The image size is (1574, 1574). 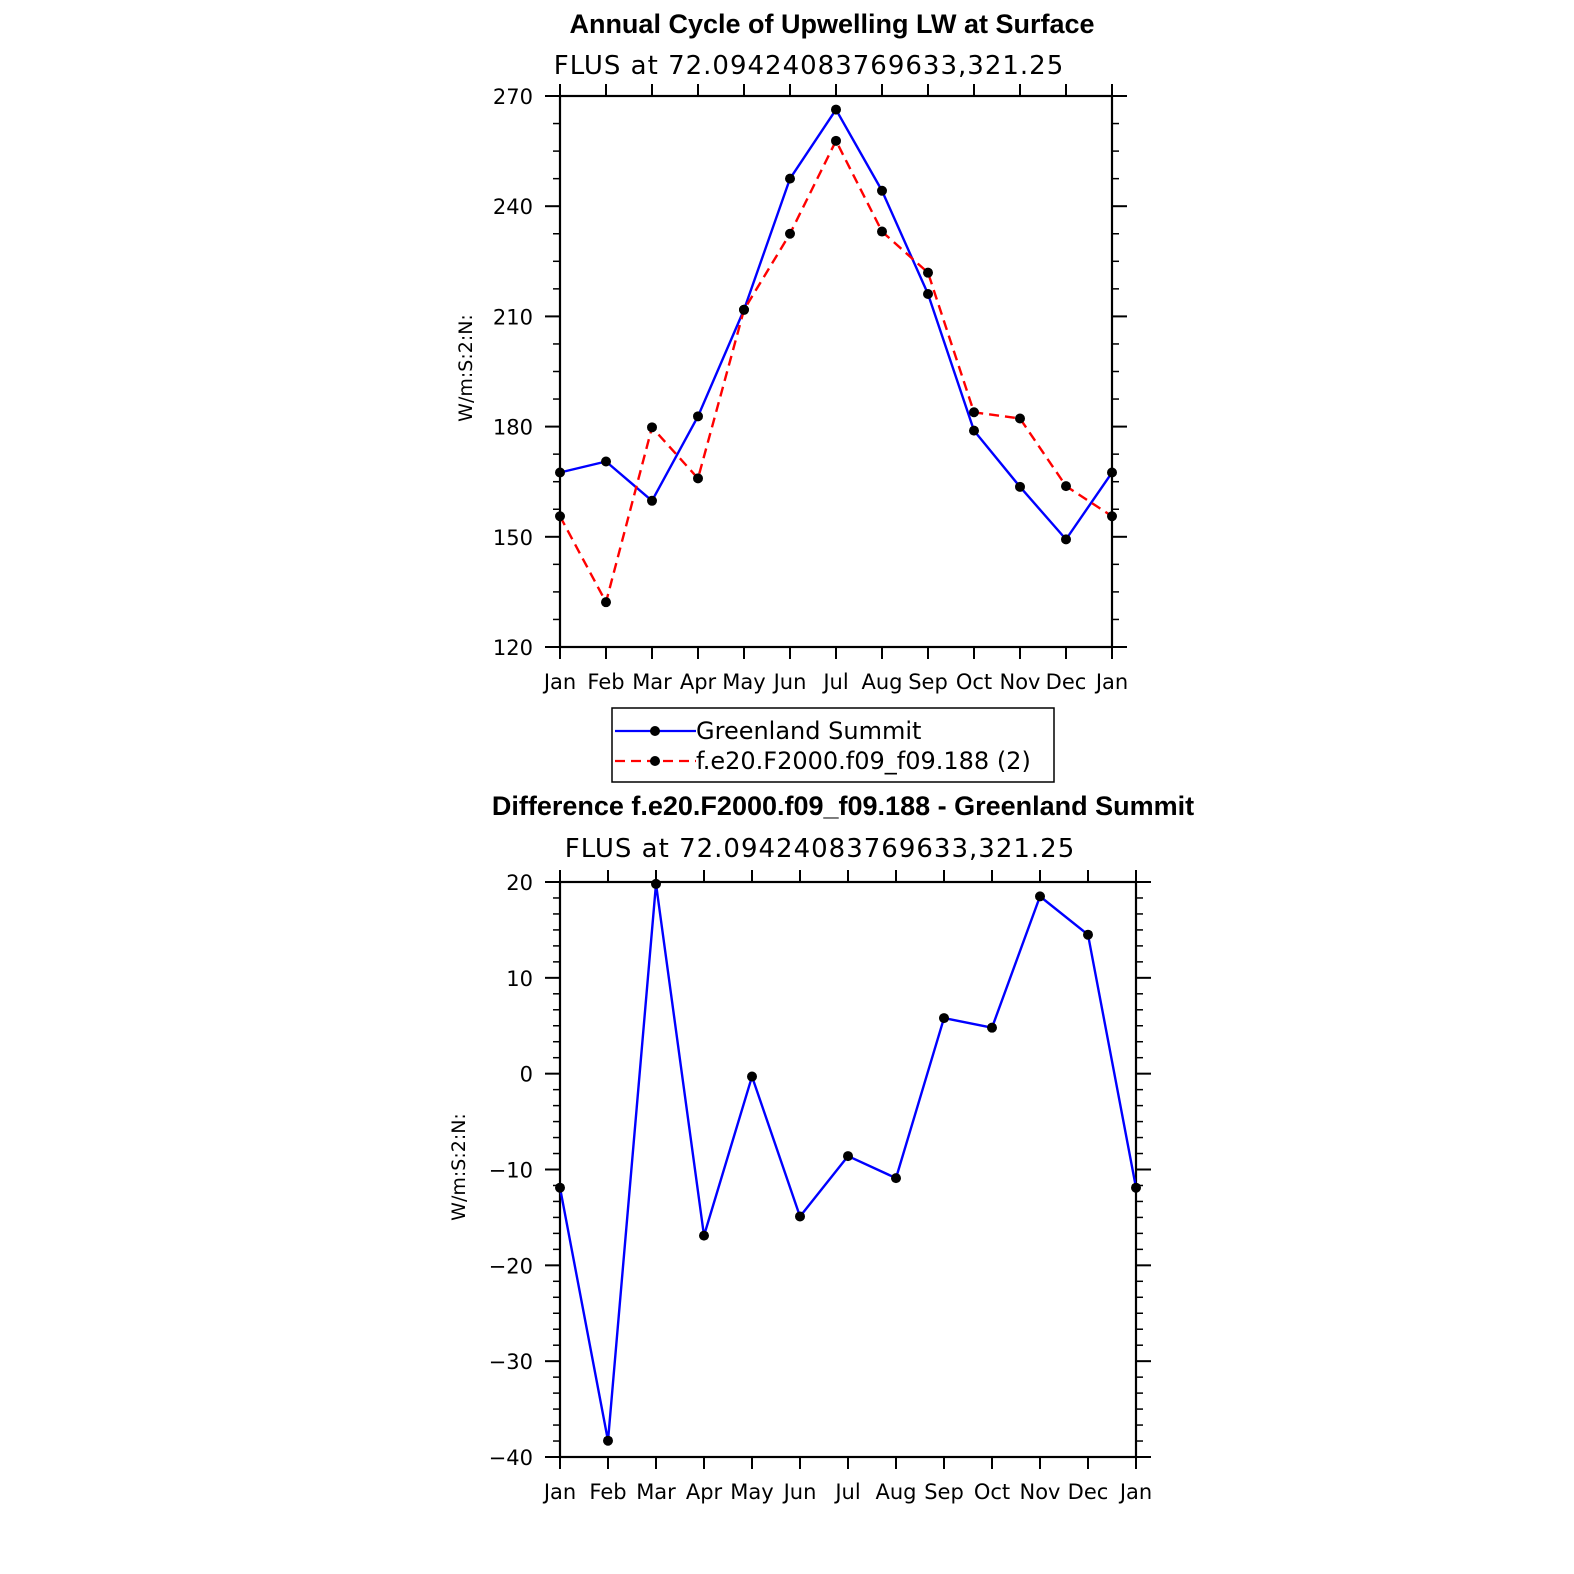 What do you see at coordinates (863, 761) in the screenshot?
I see `legend-label-model: f.e20.F2000.f09_f09.188 (2)` at bounding box center [863, 761].